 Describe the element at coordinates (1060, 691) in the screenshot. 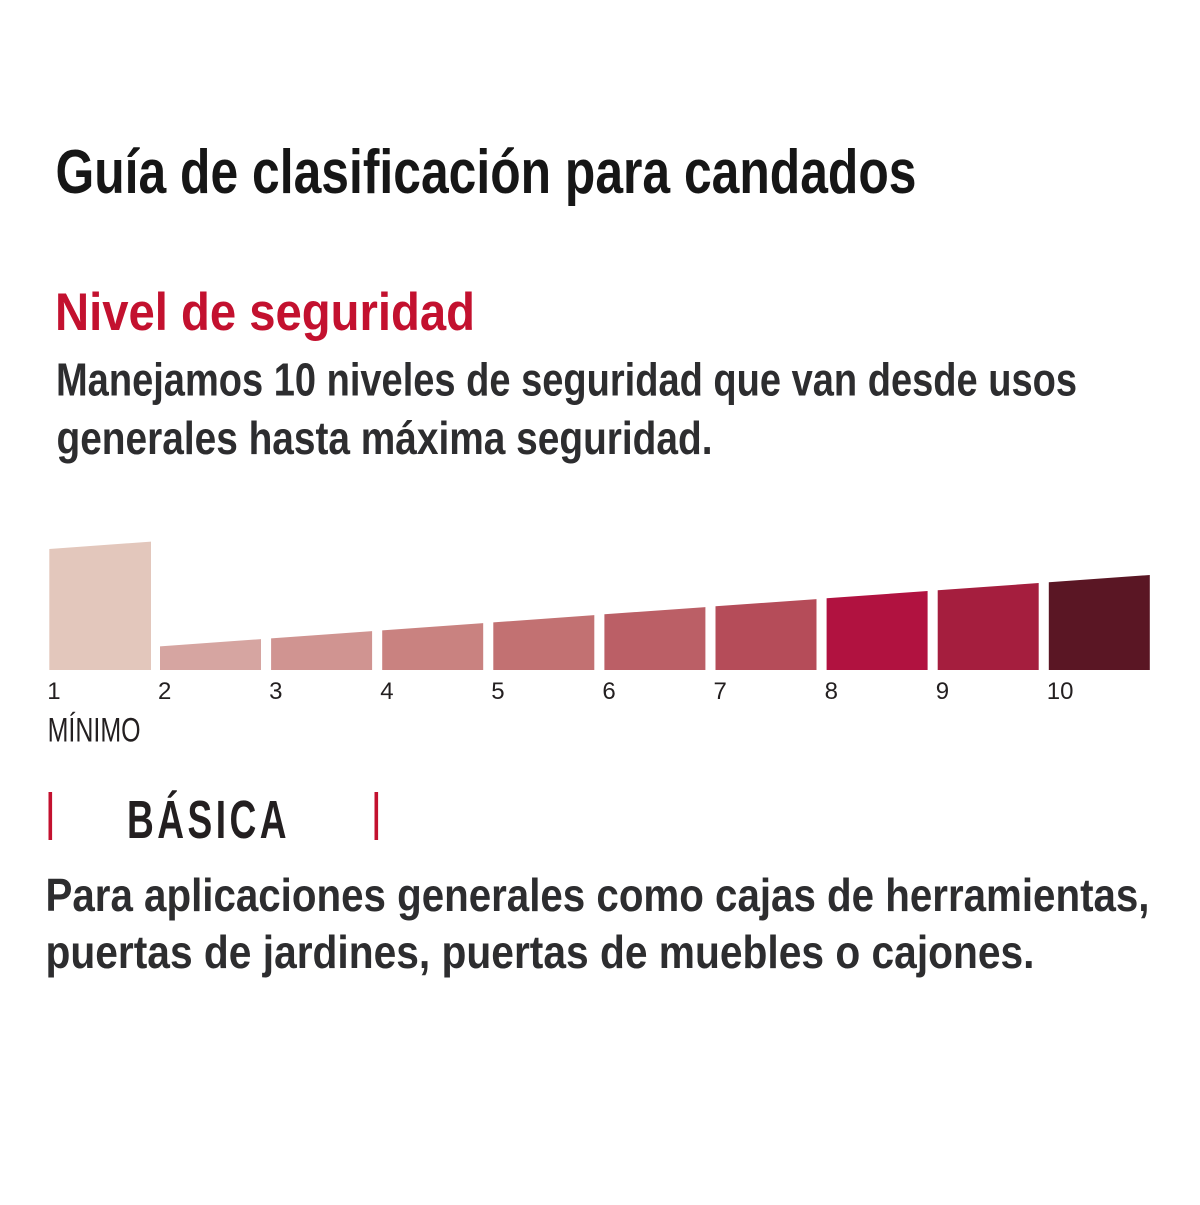

I see `svg-text: 10` at that location.